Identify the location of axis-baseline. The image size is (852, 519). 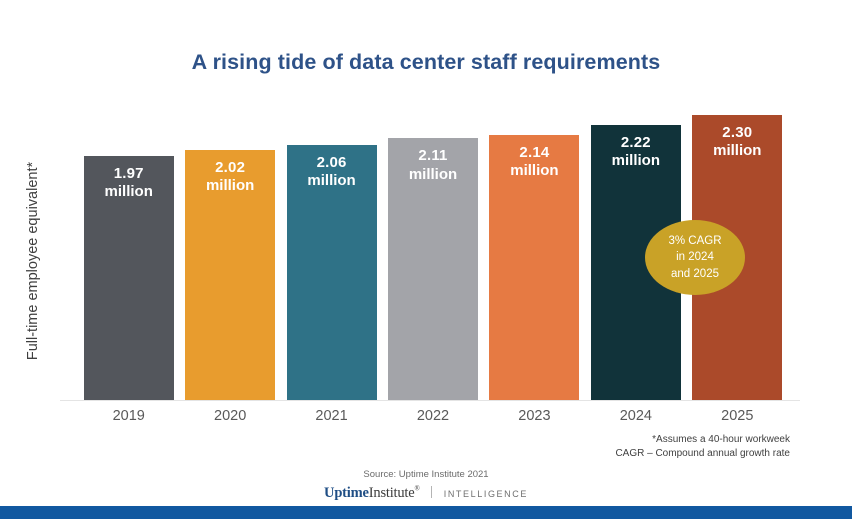
(430, 400).